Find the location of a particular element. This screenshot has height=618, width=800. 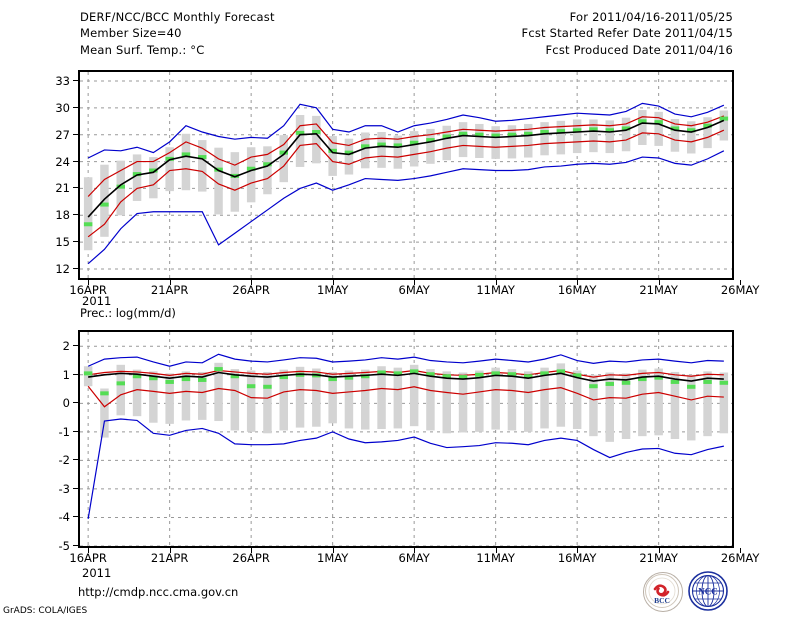

precip-axis-title: Prec.: log(mm/d) is located at coordinates (128, 313).